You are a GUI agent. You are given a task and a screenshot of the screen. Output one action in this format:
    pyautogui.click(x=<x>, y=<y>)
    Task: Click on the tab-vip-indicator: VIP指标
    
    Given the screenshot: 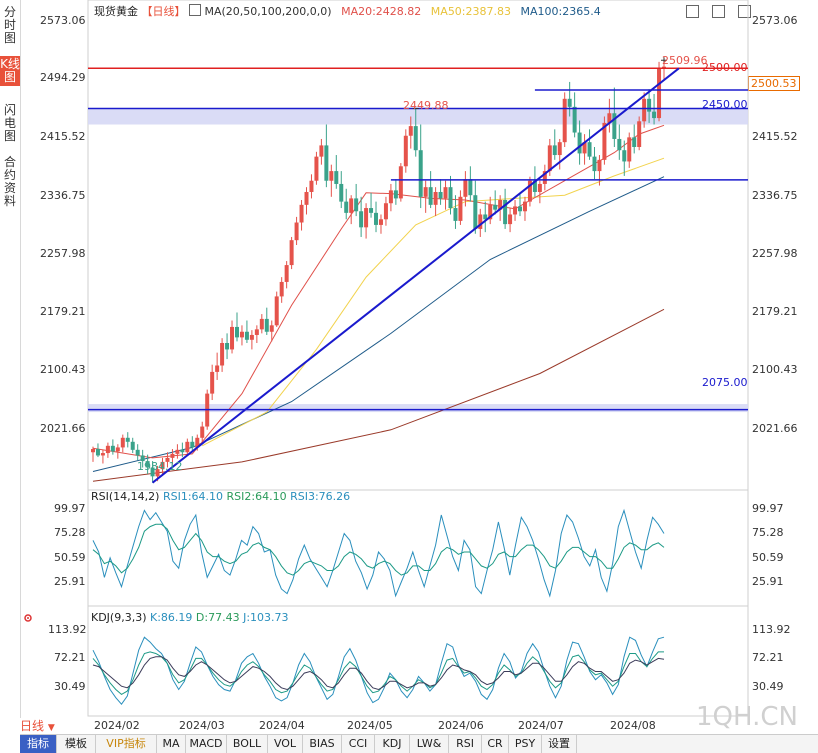 What is the action you would take?
    pyautogui.click(x=126, y=744)
    